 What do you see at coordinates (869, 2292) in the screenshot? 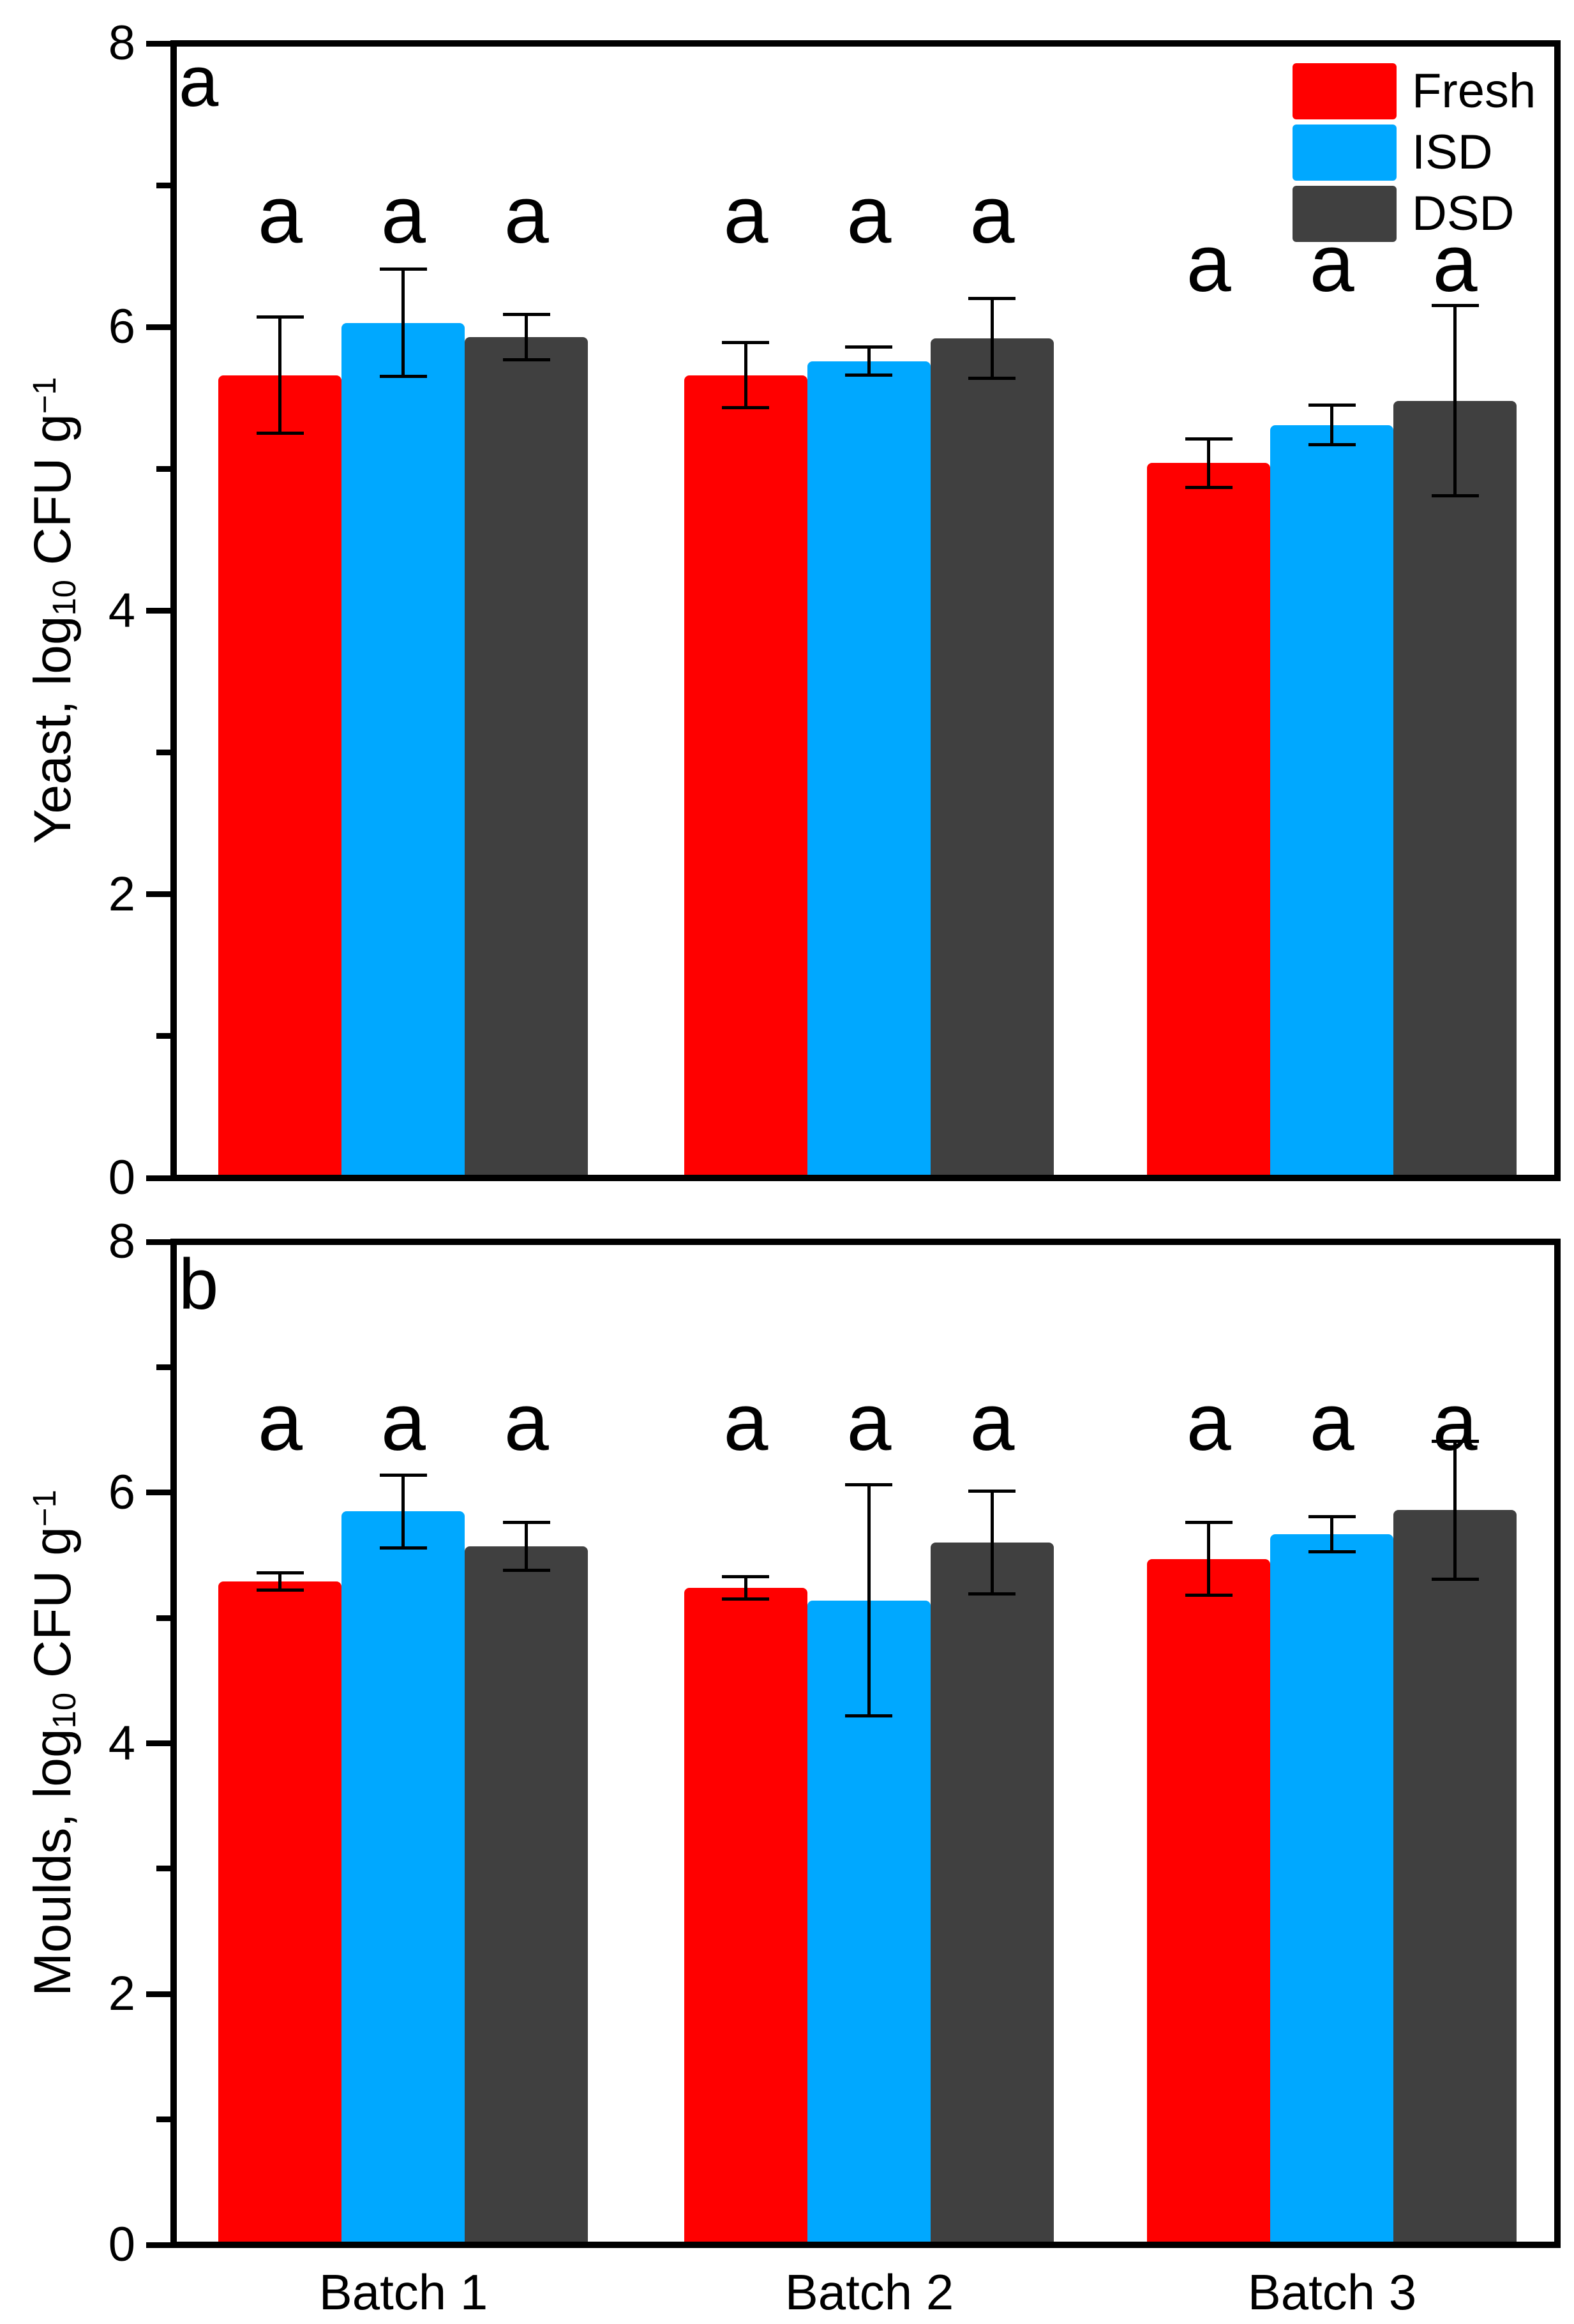
I see `x-label-batch-2: Batch 2` at bounding box center [869, 2292].